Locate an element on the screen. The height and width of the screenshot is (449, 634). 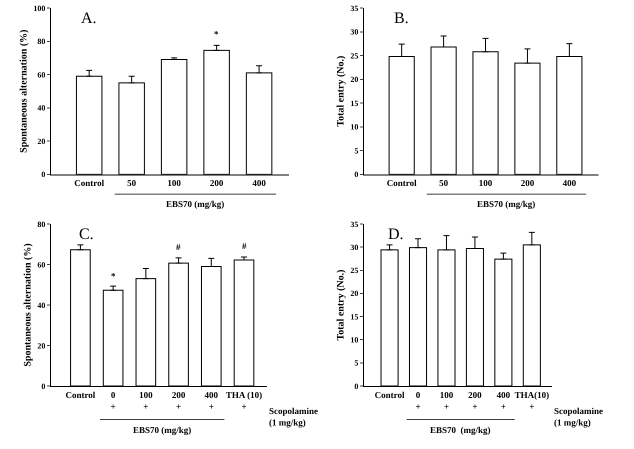
x-tick-label: THA(10) + is located at coordinates (532, 401).